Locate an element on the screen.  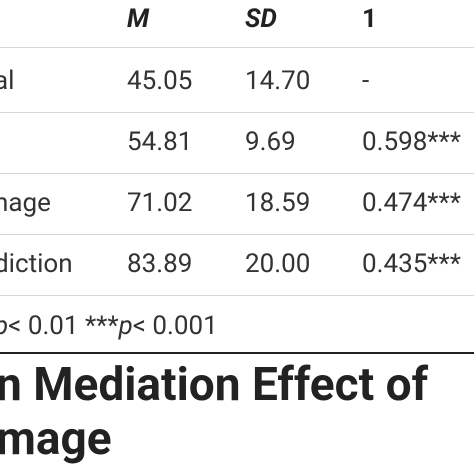
row-label: al is located at coordinates (7, 81).